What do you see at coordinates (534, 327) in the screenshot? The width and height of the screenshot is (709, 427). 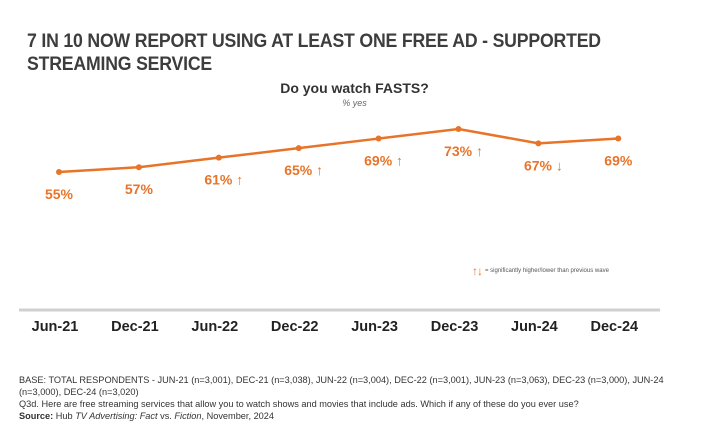 I see `x-tick-label: Jun-24` at bounding box center [534, 327].